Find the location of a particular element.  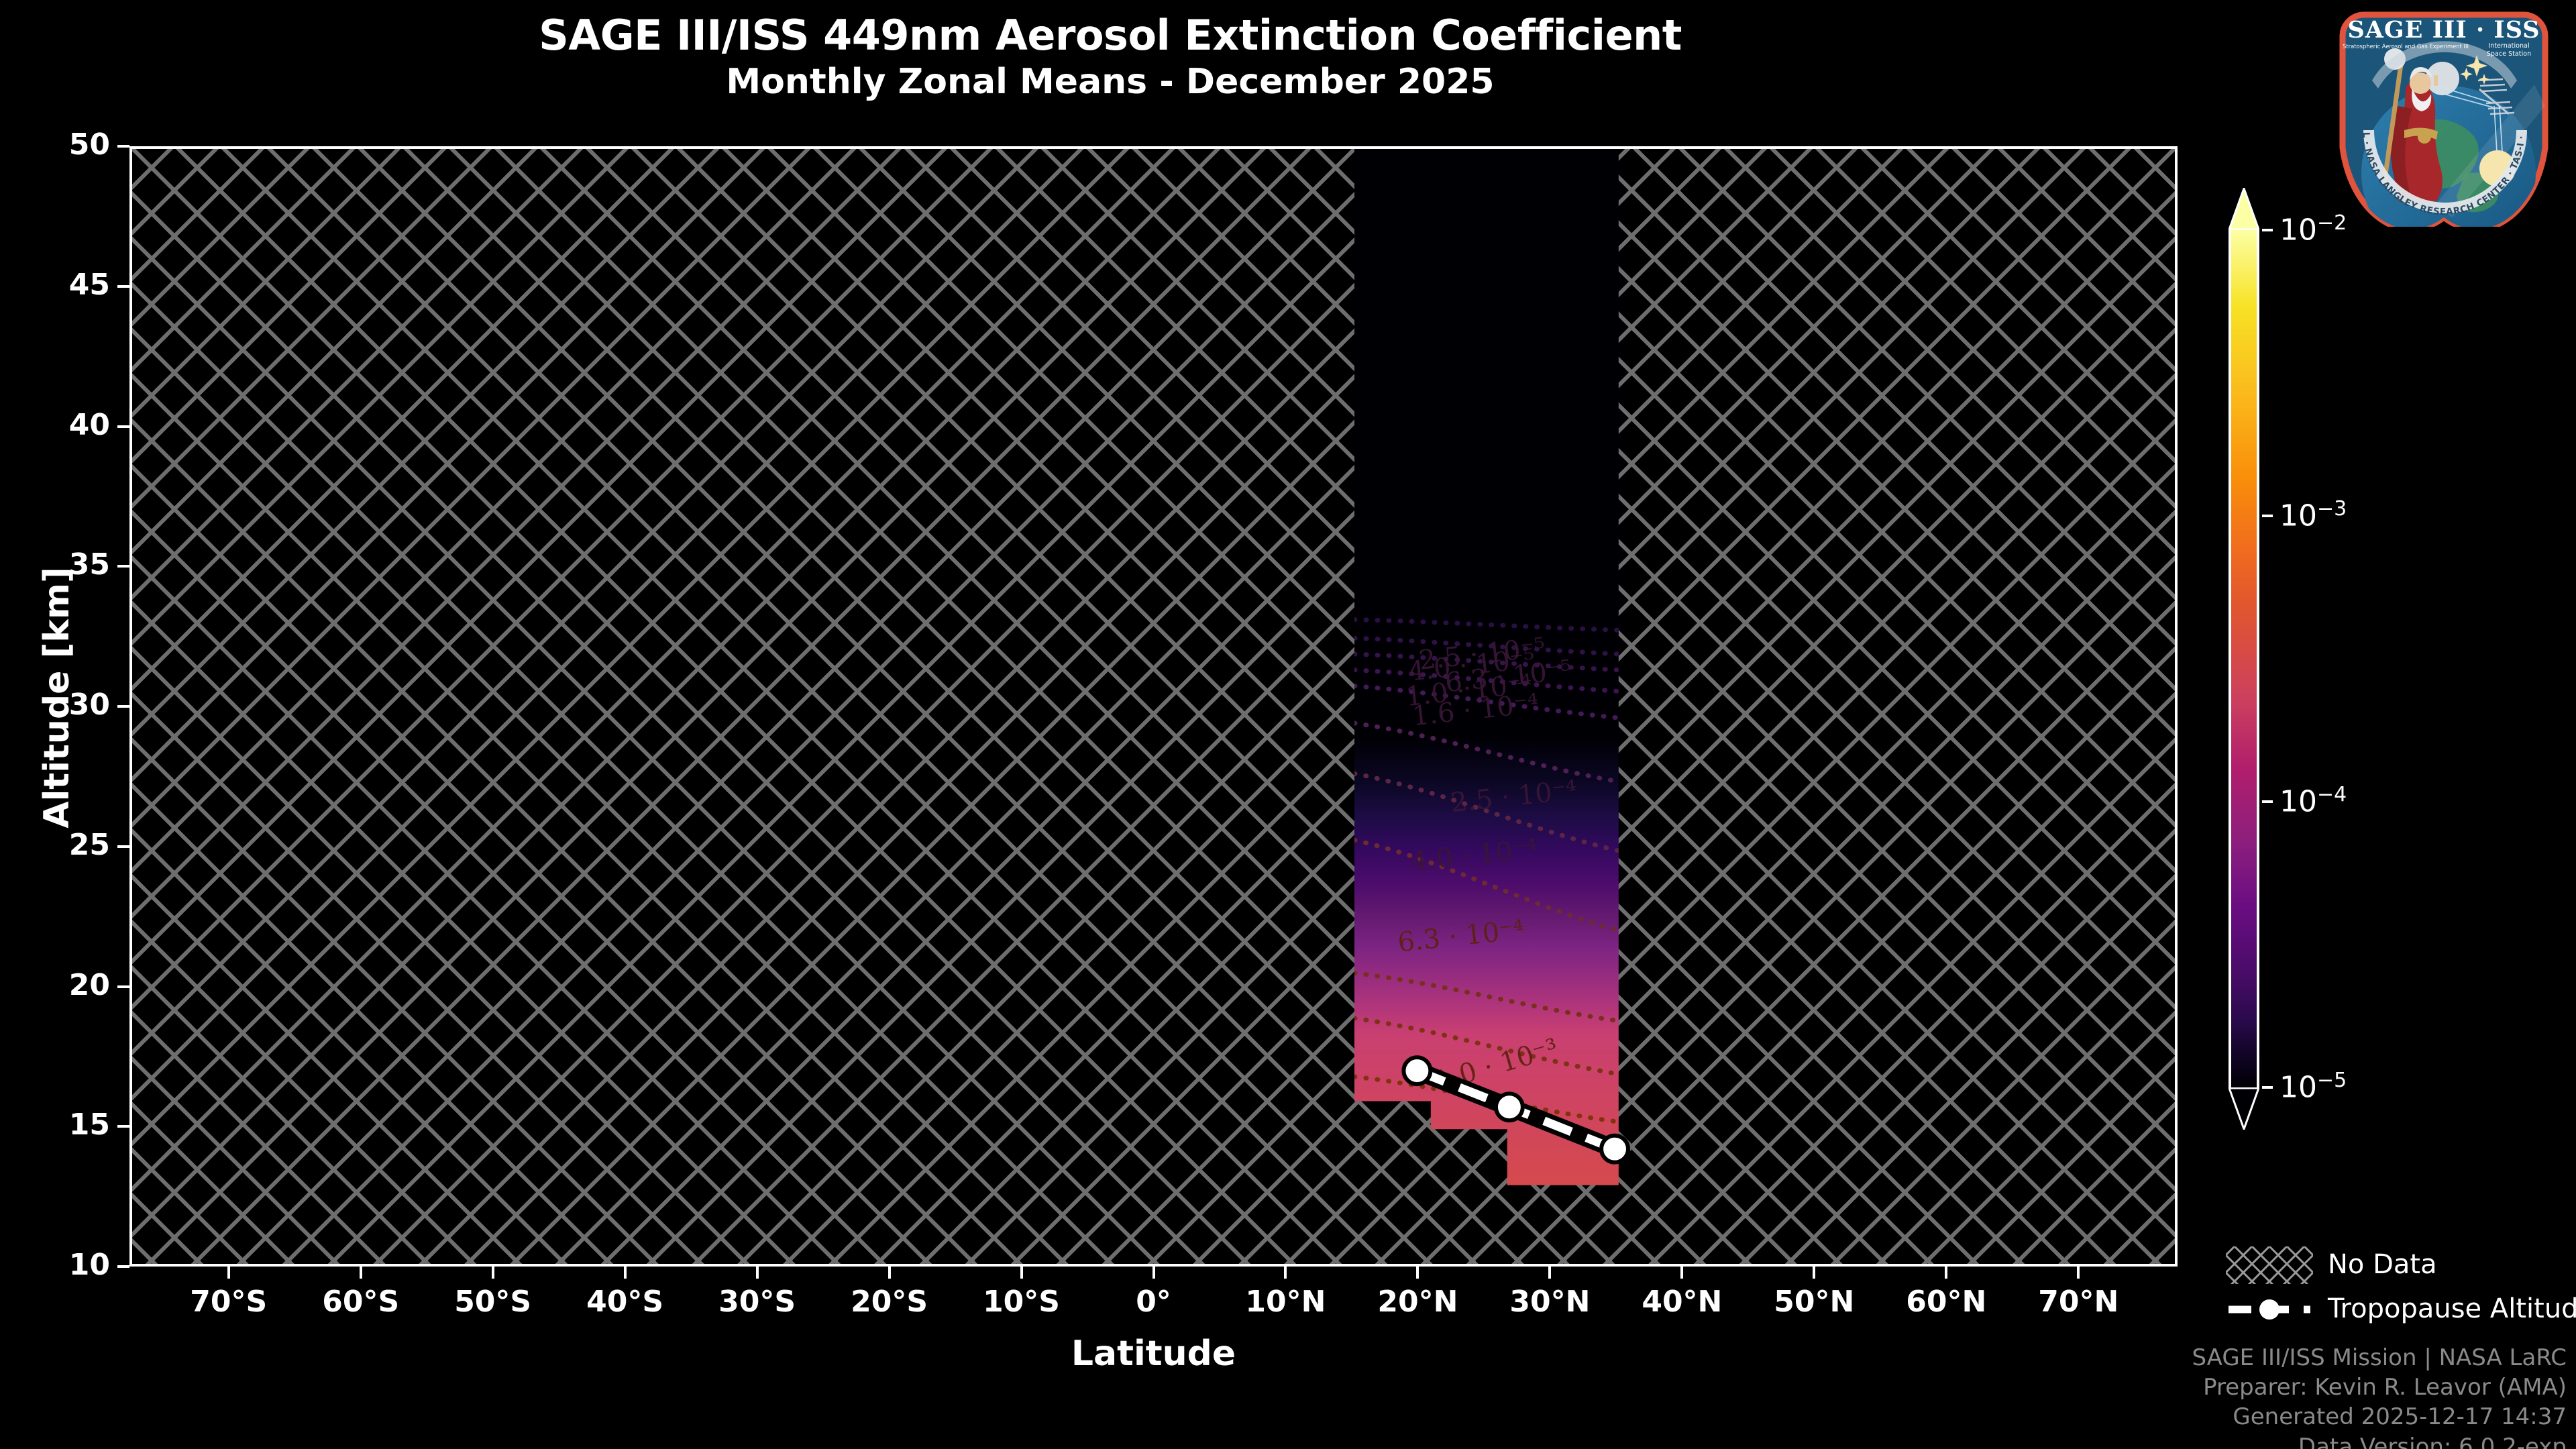

y-tick-label: 20 is located at coordinates (89, 984).